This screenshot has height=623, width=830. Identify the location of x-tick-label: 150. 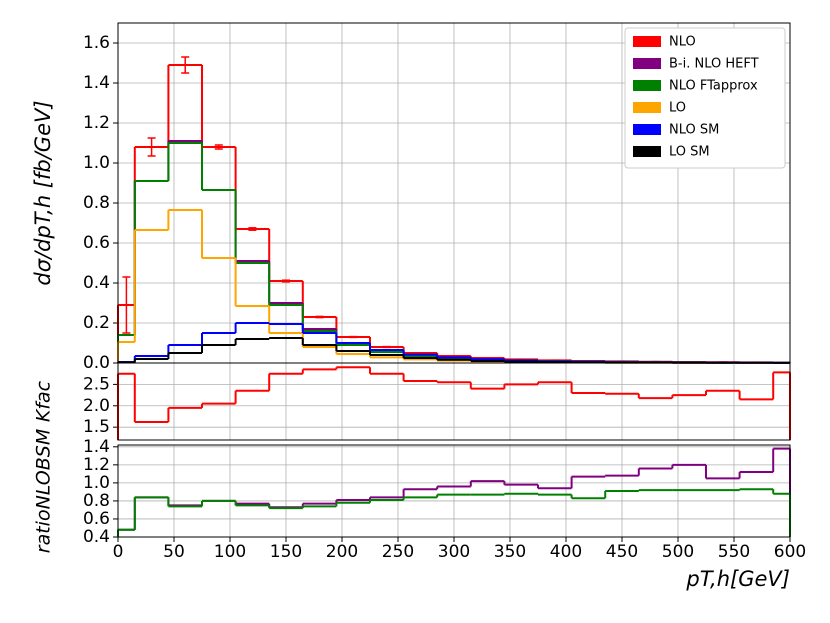
(286, 552).